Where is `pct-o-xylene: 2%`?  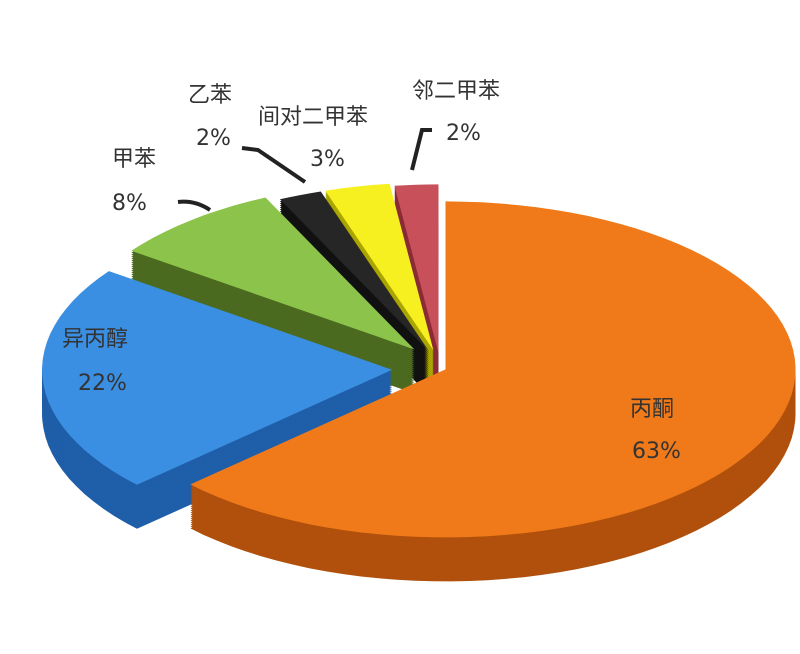
pct-o-xylene: 2% is located at coordinates (463, 133).